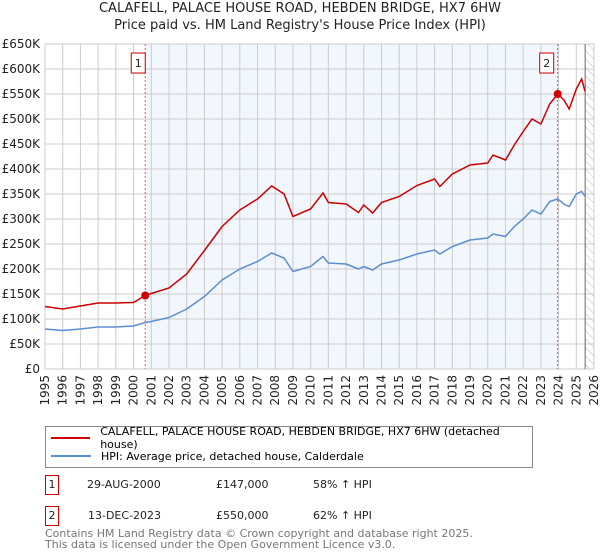  I want to click on x-tick-label: 2023, so click(541, 390).